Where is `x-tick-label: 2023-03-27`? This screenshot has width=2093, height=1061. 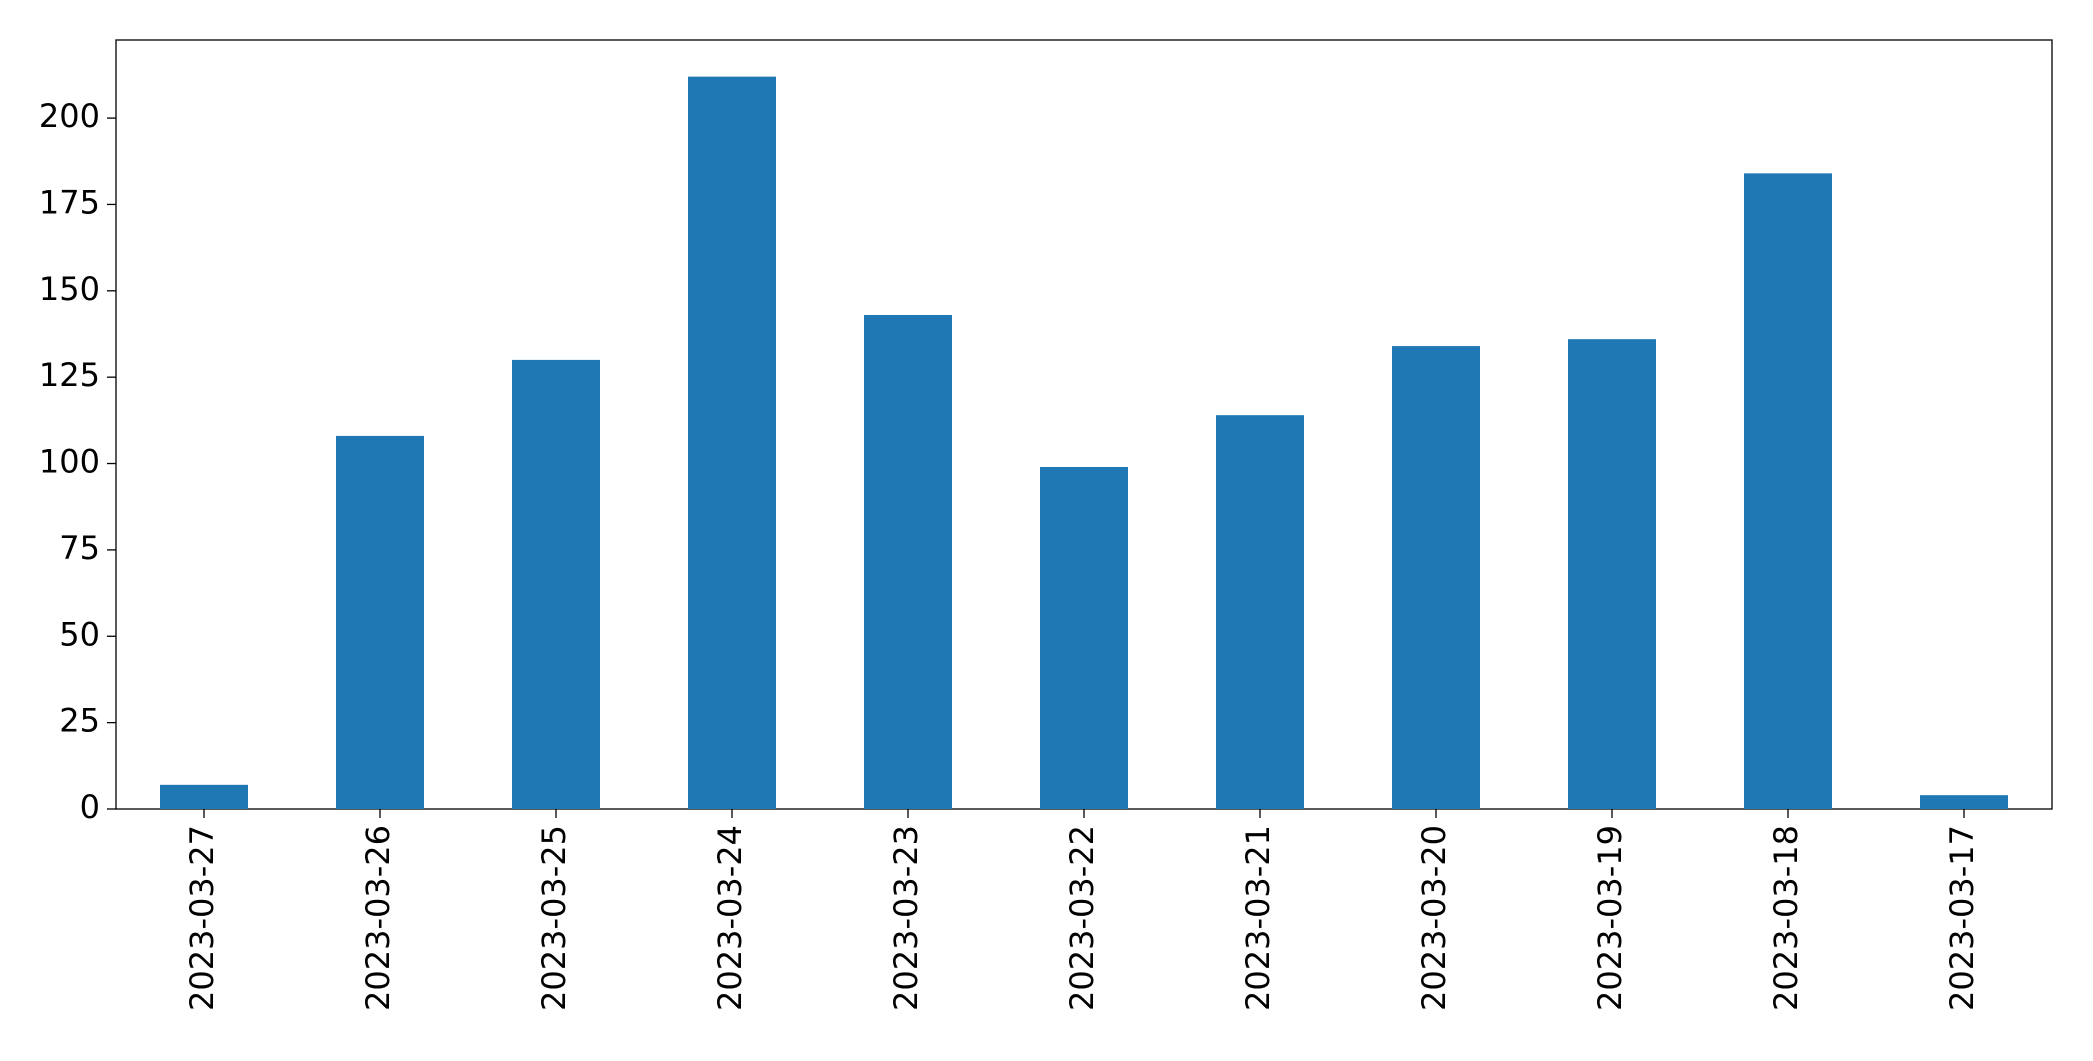
x-tick-label: 2023-03-27 is located at coordinates (202, 918).